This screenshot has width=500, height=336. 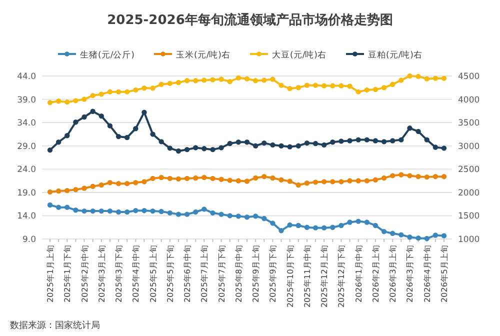 I want to click on x-tick-label: 2025年8月中旬, so click(x=239, y=273).